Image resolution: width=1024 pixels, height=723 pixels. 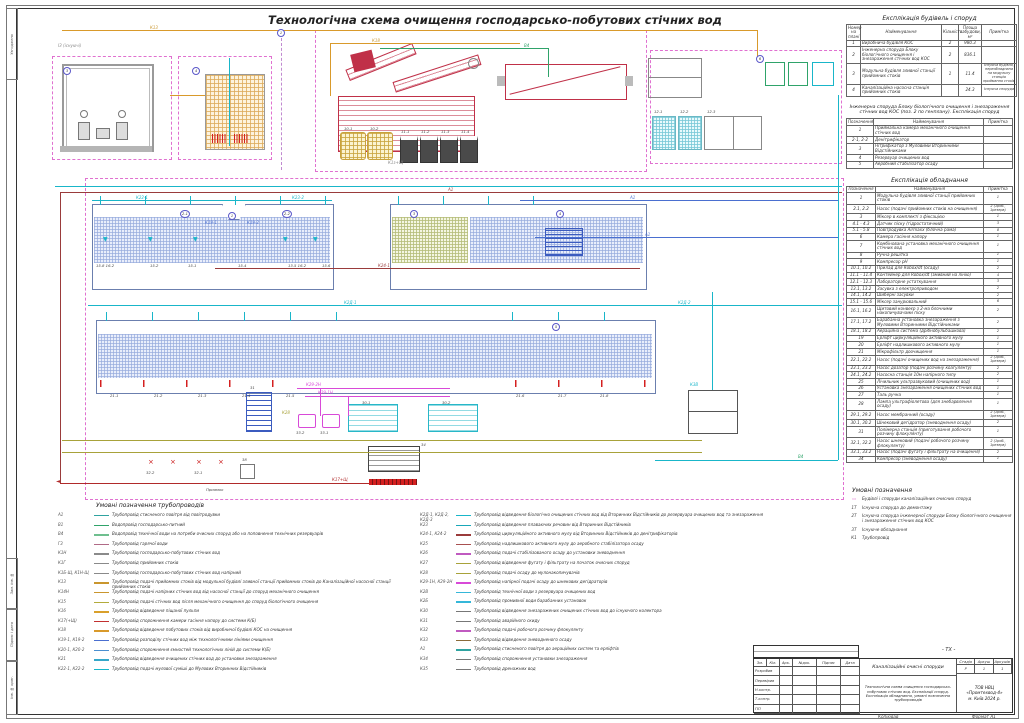 I want to click on cell-num: 4, so click(x=853, y=90).